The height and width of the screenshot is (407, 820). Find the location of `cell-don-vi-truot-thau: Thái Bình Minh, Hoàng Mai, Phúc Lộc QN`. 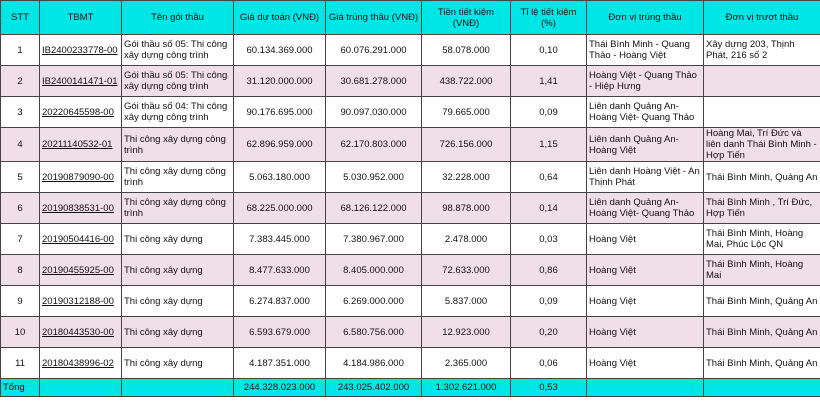

cell-don-vi-truot-thau: Thái Bình Minh, Hoàng Mai, Phúc Lộc QN is located at coordinates (761, 239).